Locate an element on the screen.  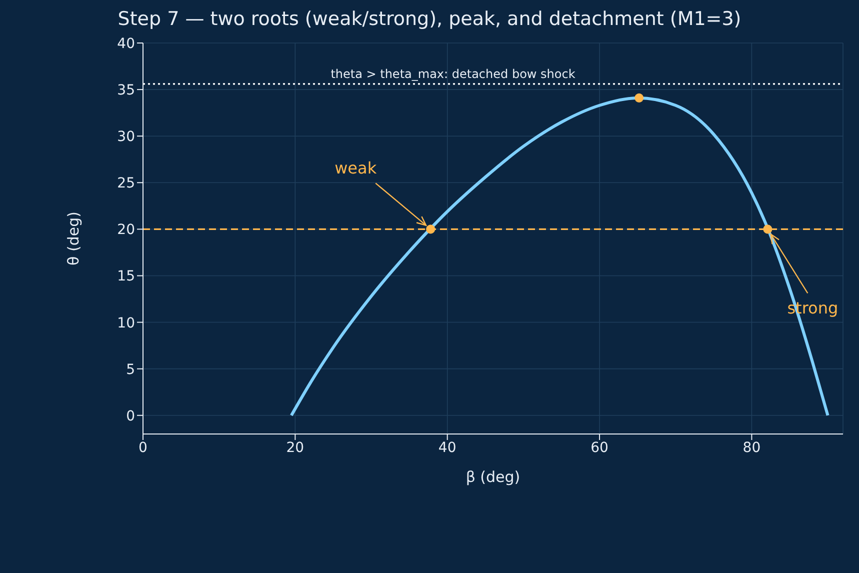
chart-title: Step 7 — two roots (weak/strong), peak, and detachment (M1=3) is located at coordinates (429, 19).